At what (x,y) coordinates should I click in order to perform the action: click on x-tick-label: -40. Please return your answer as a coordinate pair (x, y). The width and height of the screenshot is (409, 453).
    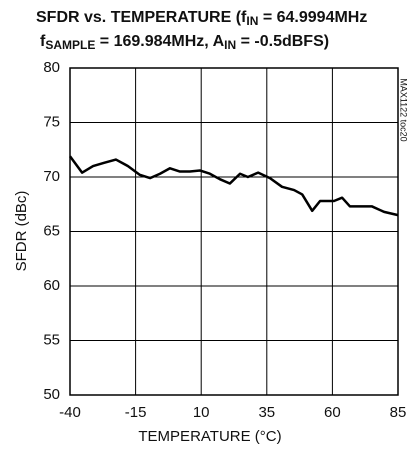
    Looking at the image, I should click on (70, 412).